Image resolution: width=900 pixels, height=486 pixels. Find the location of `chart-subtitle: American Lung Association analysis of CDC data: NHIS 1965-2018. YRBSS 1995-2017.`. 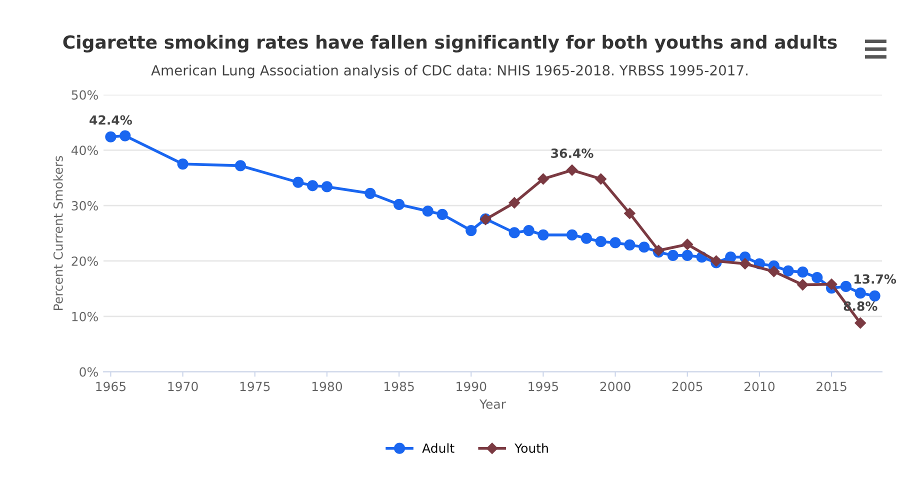

chart-subtitle: American Lung Association analysis of CDC data: NHIS 1965-2018. YRBSS 1995-2017. is located at coordinates (449, 71).